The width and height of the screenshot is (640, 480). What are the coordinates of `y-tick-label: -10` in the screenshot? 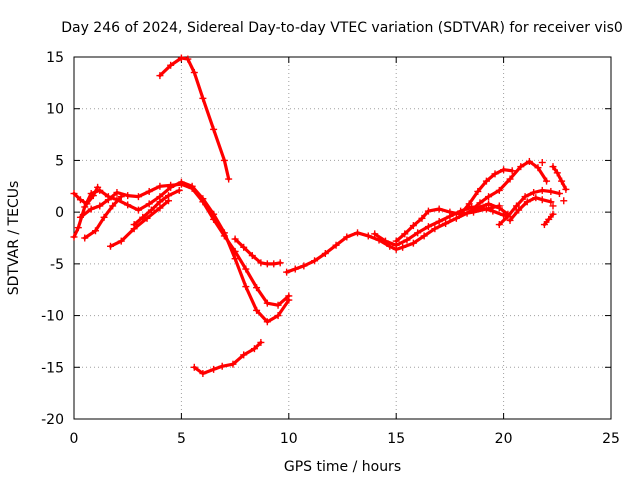 It's located at (52, 317).